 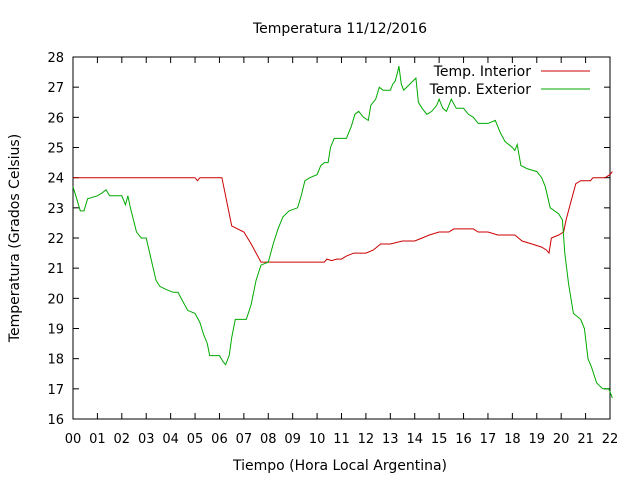 I want to click on x-tick-label: 05, so click(x=195, y=439).